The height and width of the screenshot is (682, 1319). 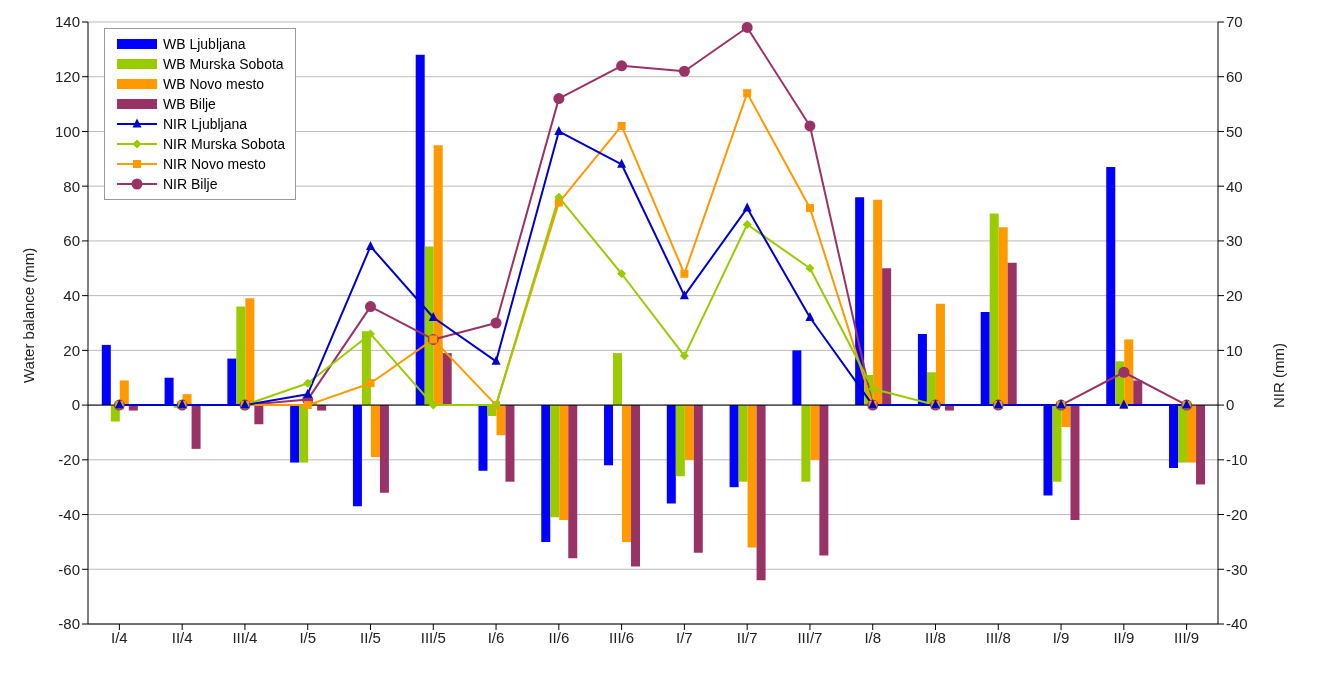 What do you see at coordinates (75, 405) in the screenshot?
I see `y-tick-label: 0` at bounding box center [75, 405].